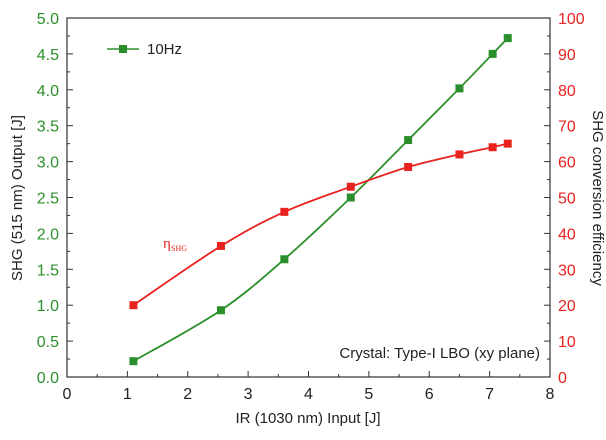 This screenshot has width=606, height=440. What do you see at coordinates (179, 248) in the screenshot?
I see `eta-subscript: SHG` at bounding box center [179, 248].